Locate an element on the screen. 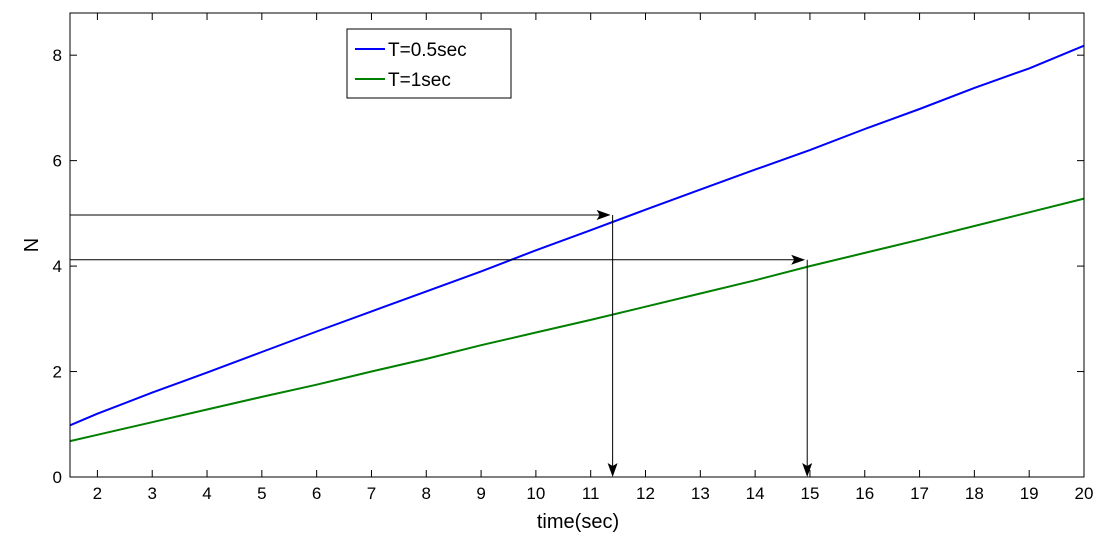 The image size is (1101, 533). x-tick-label: 8 is located at coordinates (426, 493).